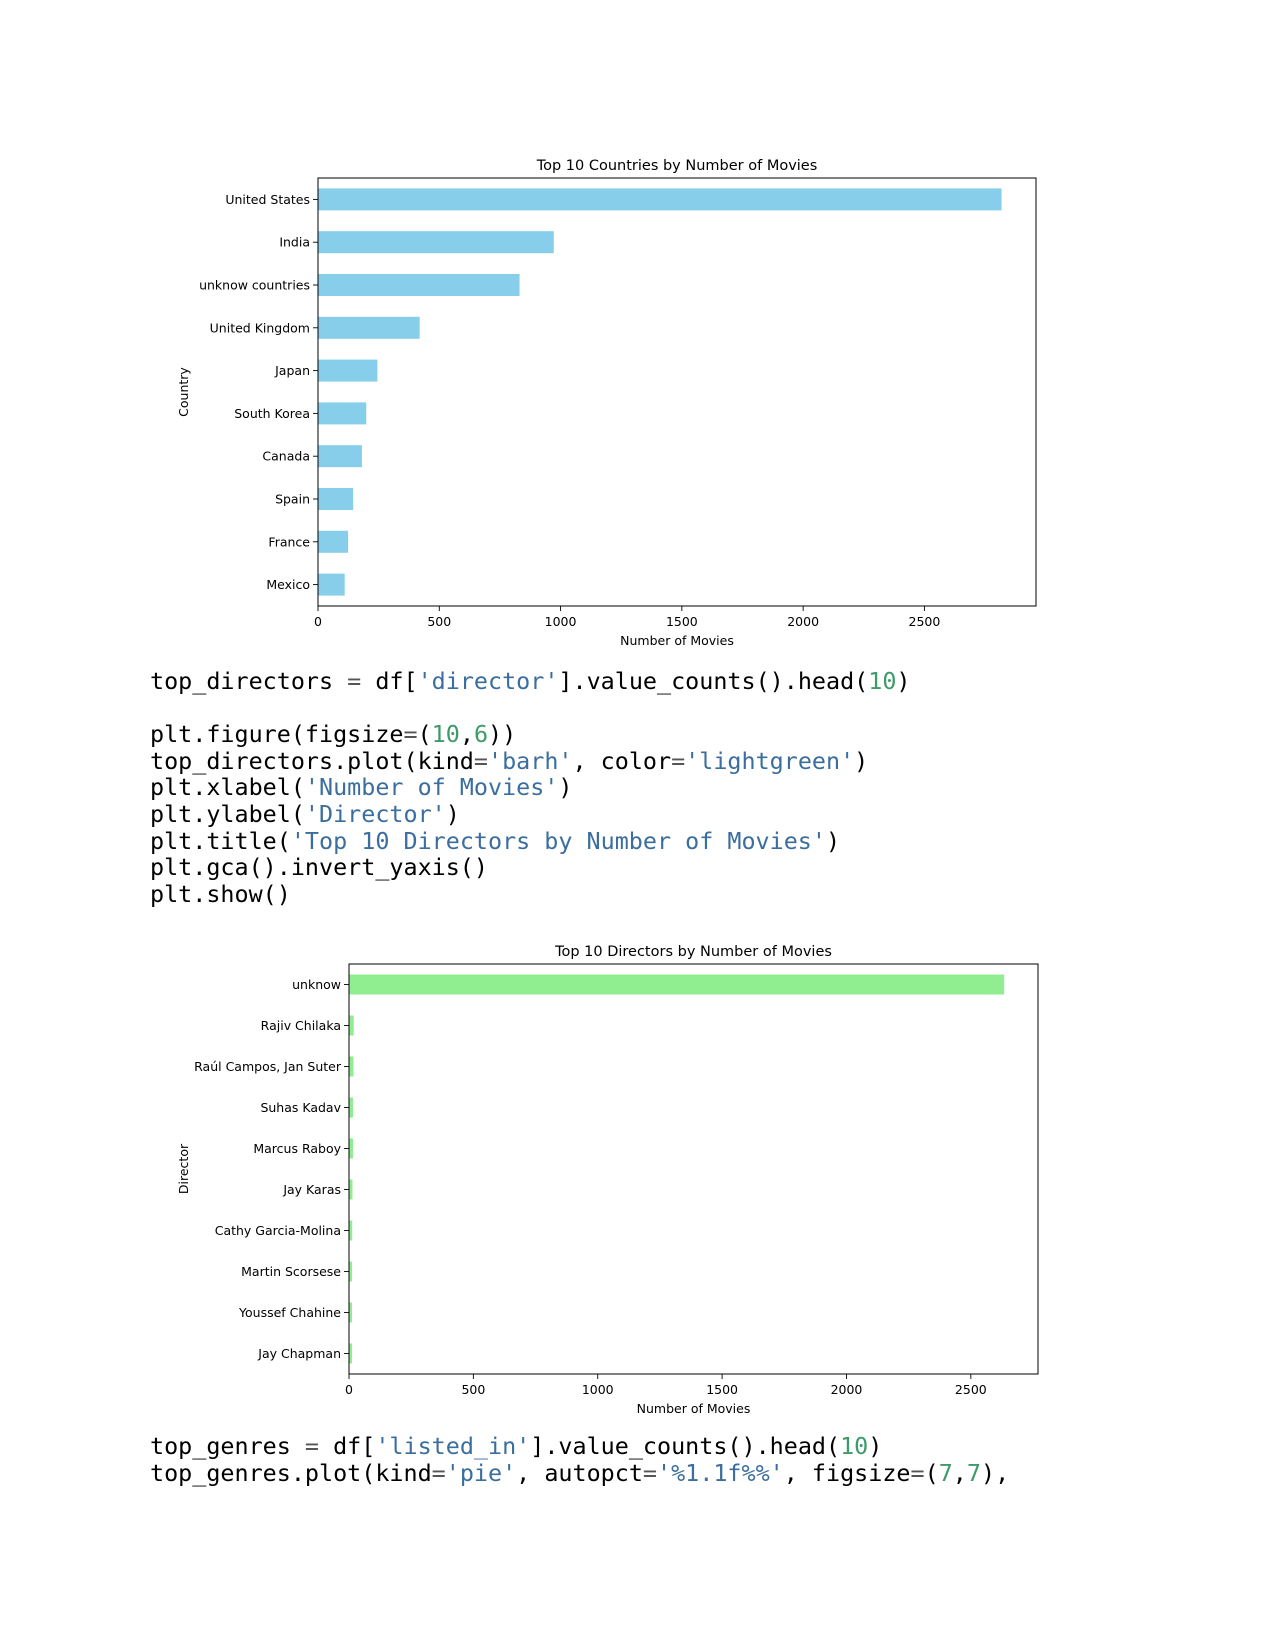 Image resolution: width=1275 pixels, height=1651 pixels. What do you see at coordinates (260, 327) in the screenshot?
I see `y-tick-label-3: United Kingdom` at bounding box center [260, 327].